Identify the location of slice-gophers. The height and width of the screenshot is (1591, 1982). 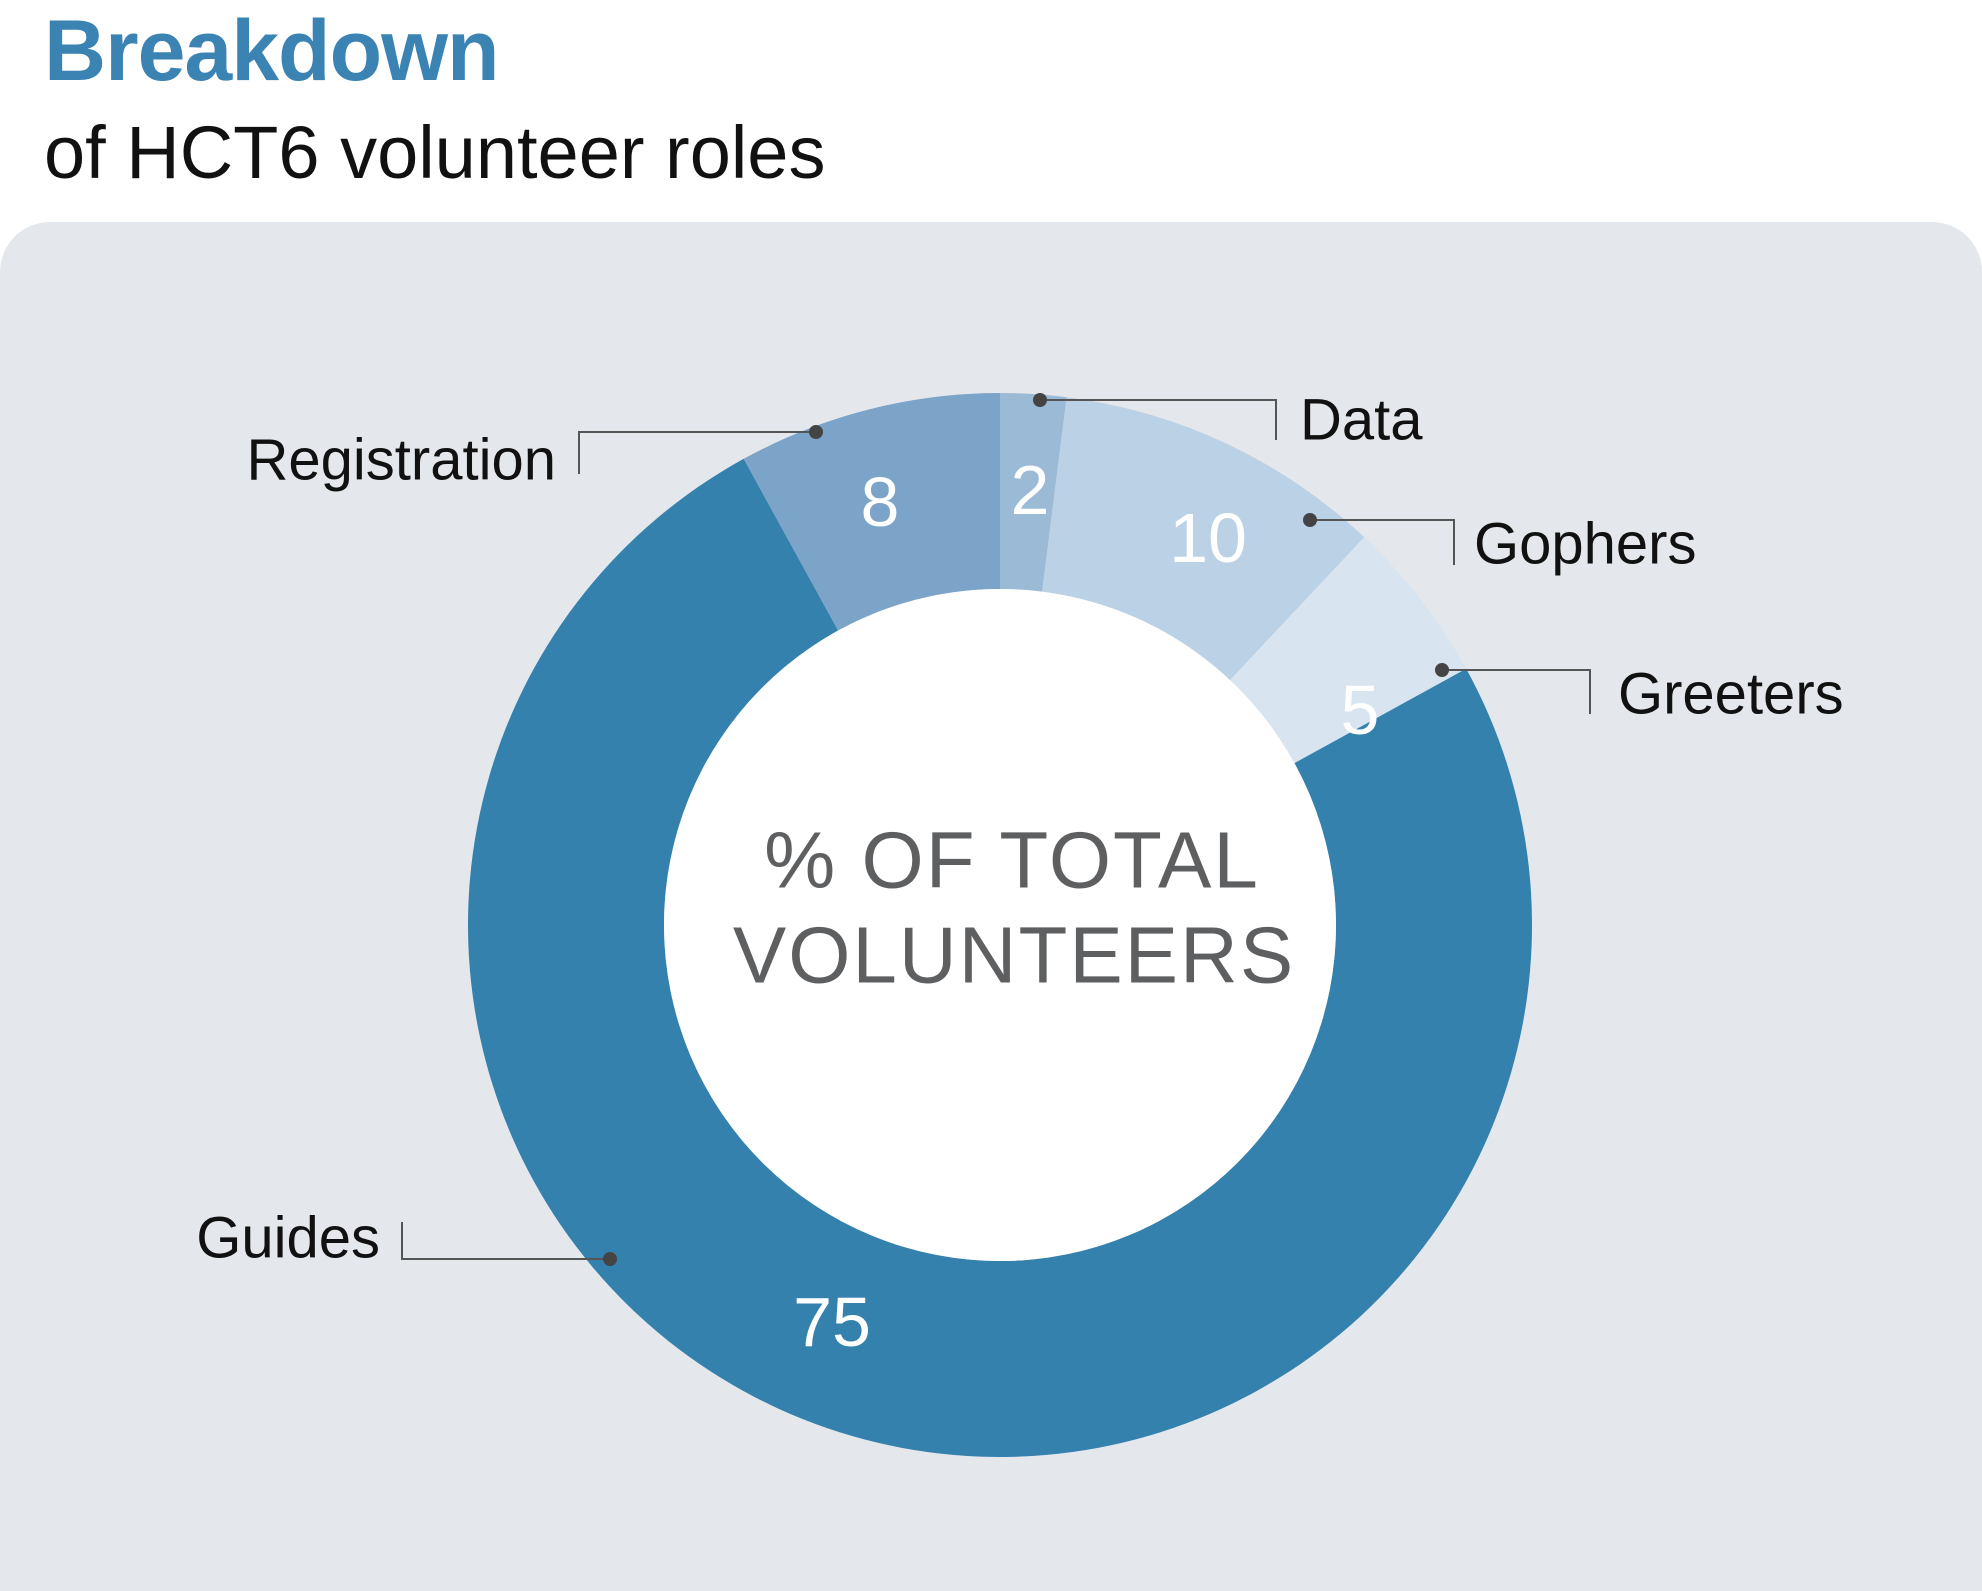
(1203, 539).